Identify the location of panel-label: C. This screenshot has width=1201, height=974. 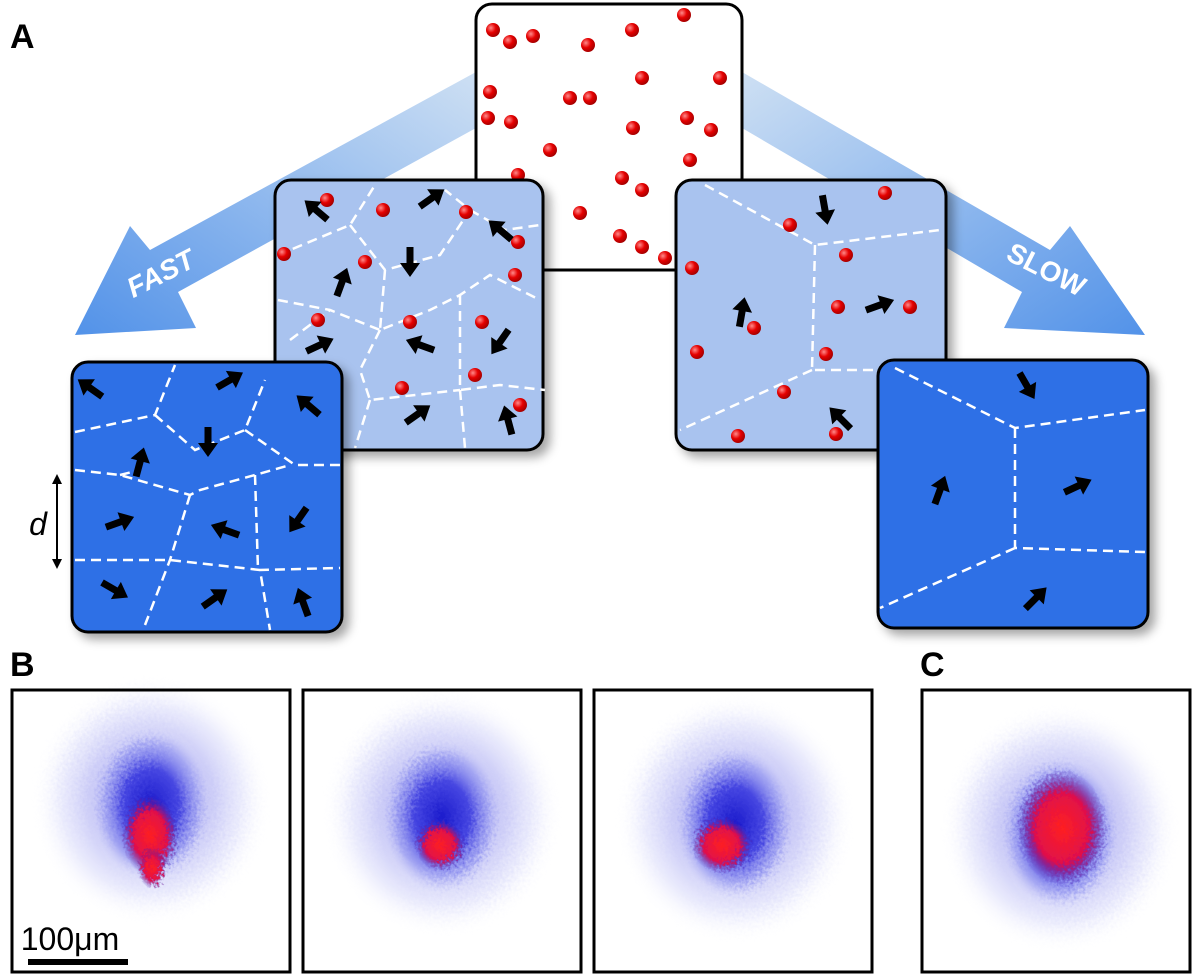
(932, 665).